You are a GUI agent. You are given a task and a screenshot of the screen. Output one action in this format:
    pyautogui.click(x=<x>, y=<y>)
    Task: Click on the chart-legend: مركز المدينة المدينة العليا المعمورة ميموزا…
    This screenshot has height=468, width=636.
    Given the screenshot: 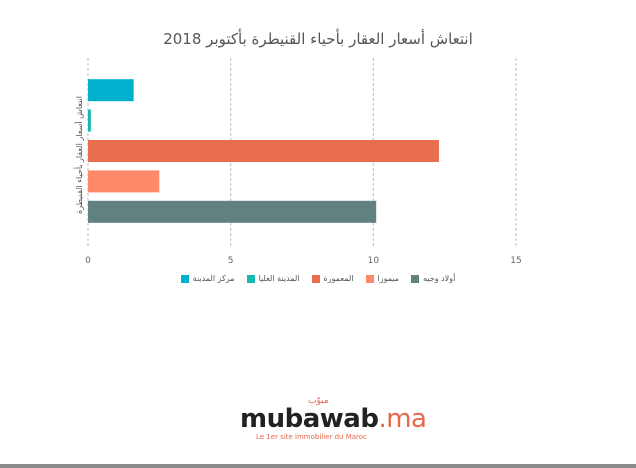 What is the action you would take?
    pyautogui.click(x=318, y=278)
    